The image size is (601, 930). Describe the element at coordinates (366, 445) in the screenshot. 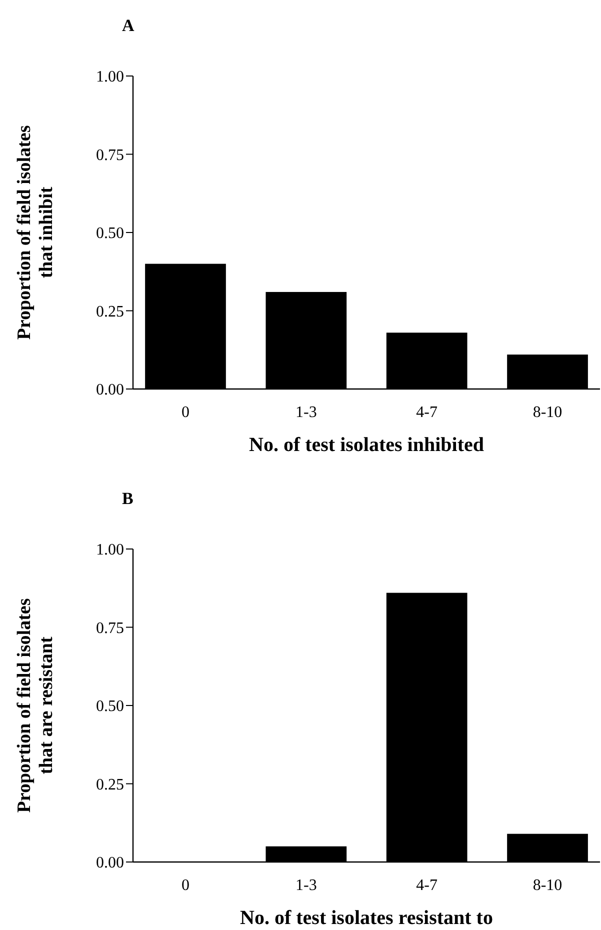

I see `x-axis-title: No. of test isolates inhibited` at that location.